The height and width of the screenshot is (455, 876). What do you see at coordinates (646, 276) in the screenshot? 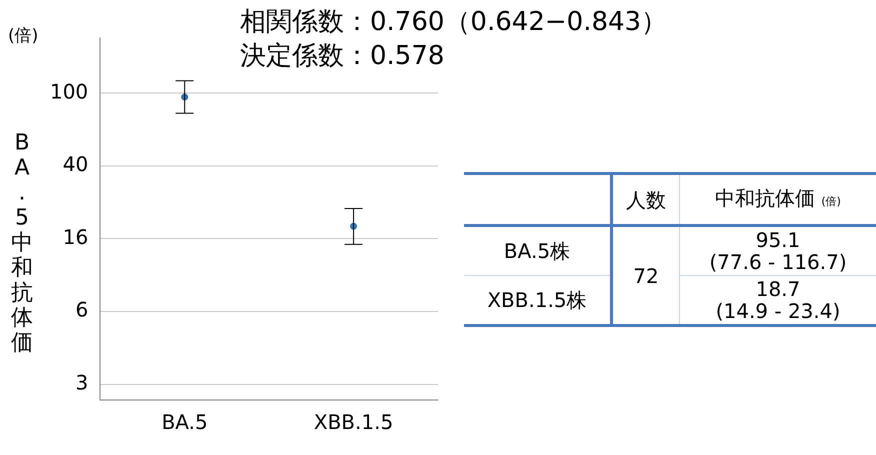
I see `text: 72` at bounding box center [646, 276].